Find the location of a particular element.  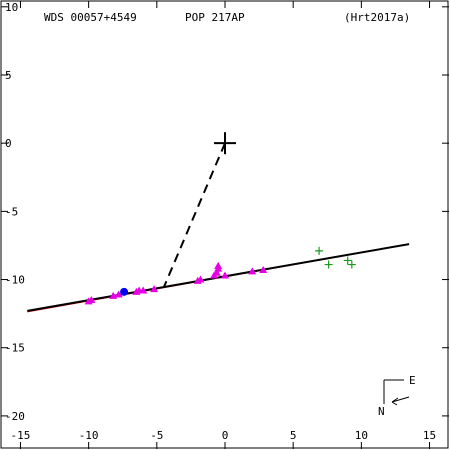

y-tick-label: -10 is located at coordinates (15, 280).